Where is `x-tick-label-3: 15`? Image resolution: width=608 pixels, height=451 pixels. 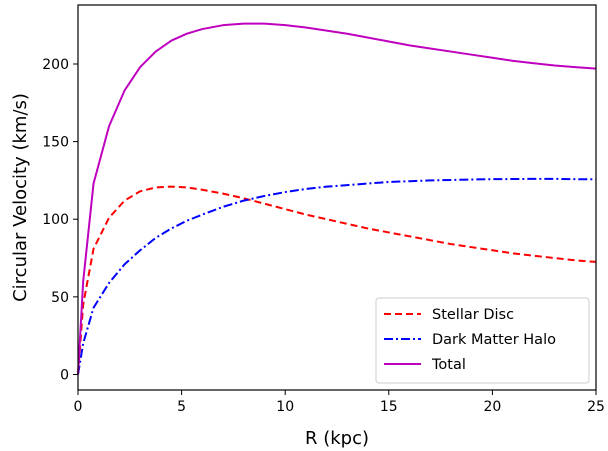
x-tick-label-3: 15 is located at coordinates (389, 407).